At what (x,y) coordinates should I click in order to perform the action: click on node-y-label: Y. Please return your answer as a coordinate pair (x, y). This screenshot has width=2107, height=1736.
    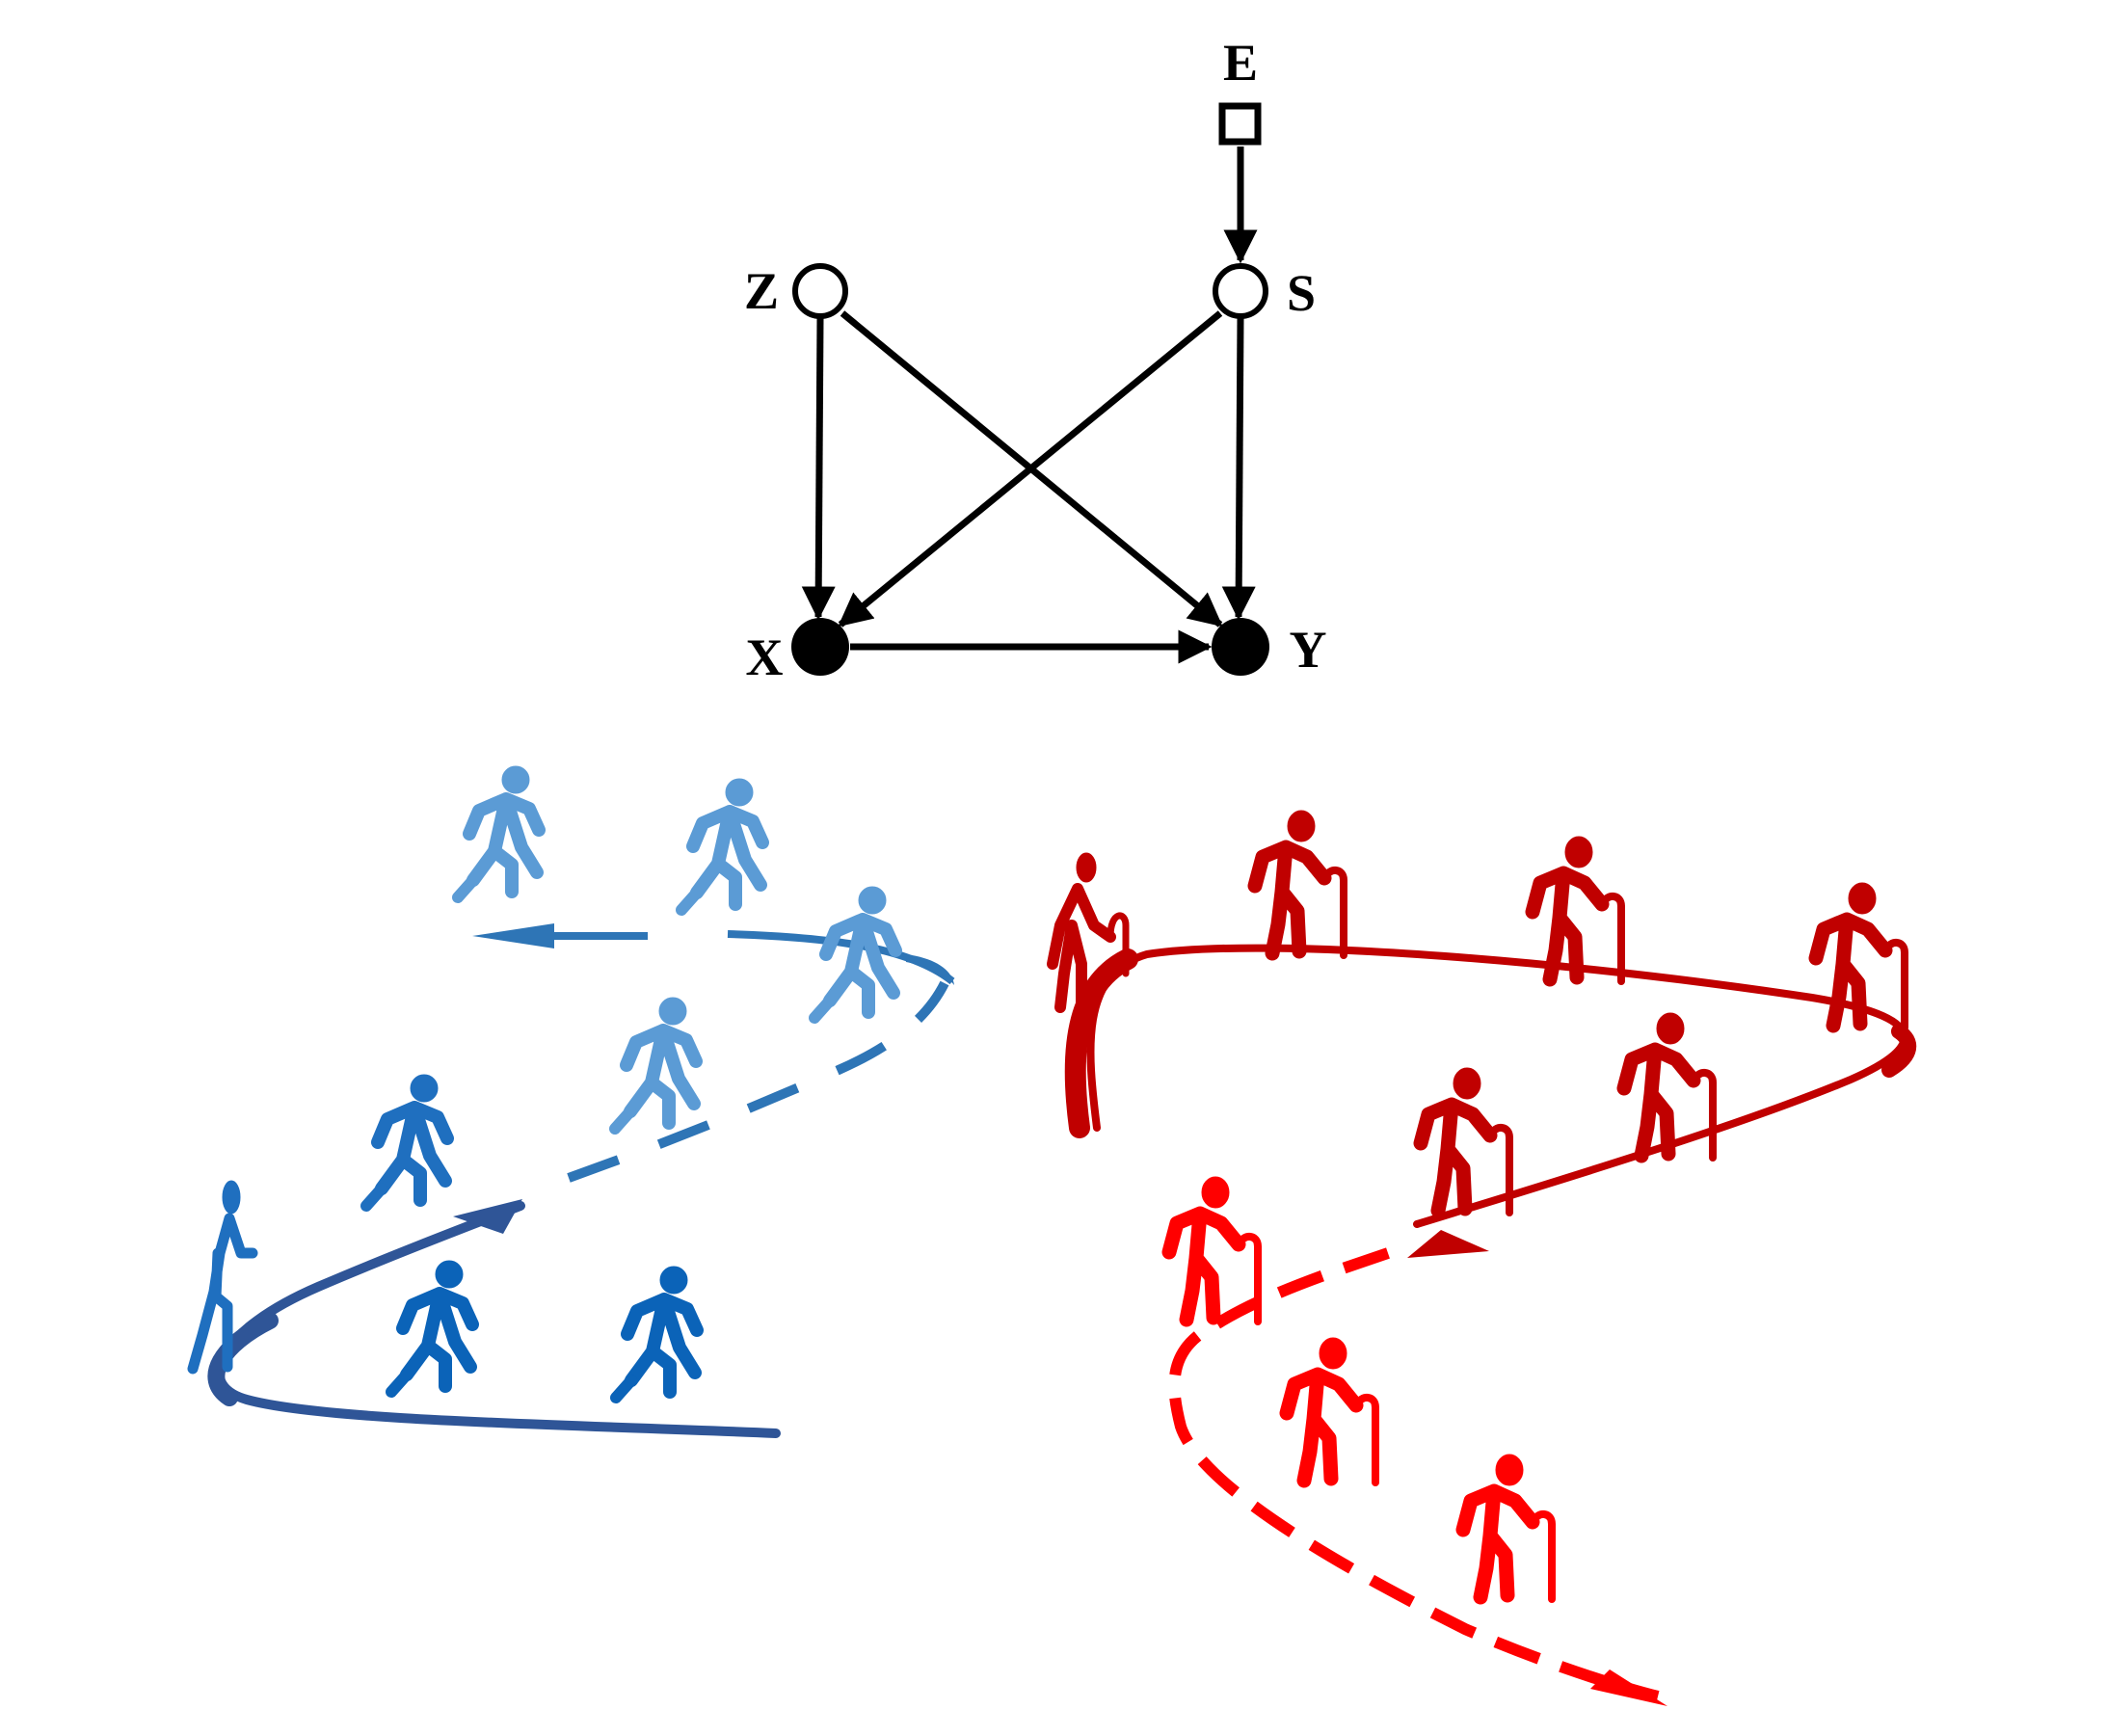
    Looking at the image, I should click on (1308, 650).